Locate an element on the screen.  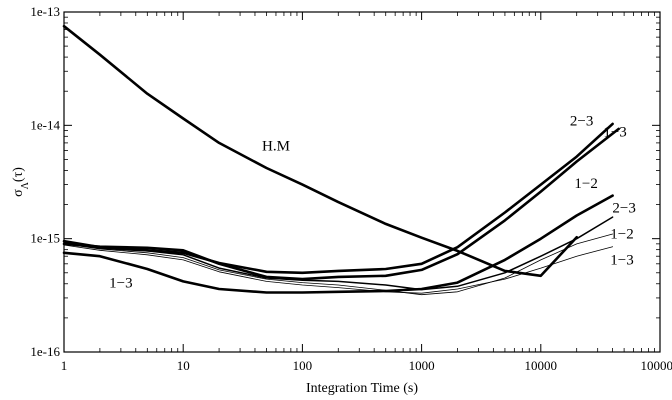
x-tick-label: 100 is located at coordinates (303, 365).